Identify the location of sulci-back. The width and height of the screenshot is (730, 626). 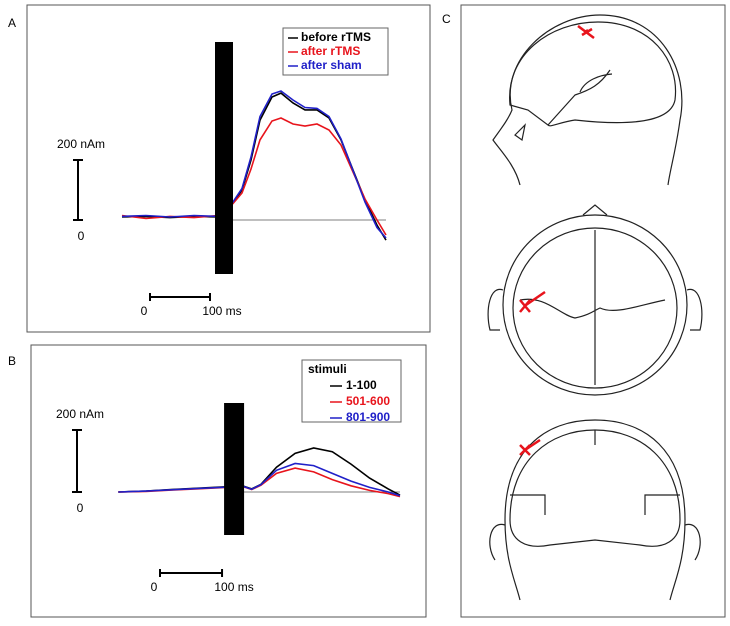
(595, 472).